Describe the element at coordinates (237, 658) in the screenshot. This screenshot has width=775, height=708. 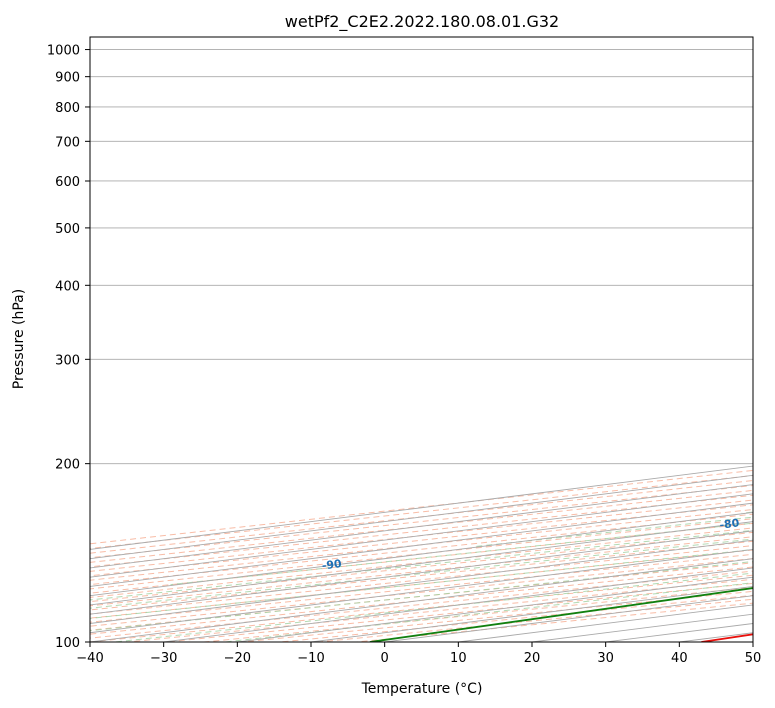
I see `x-tick-label: −20` at that location.